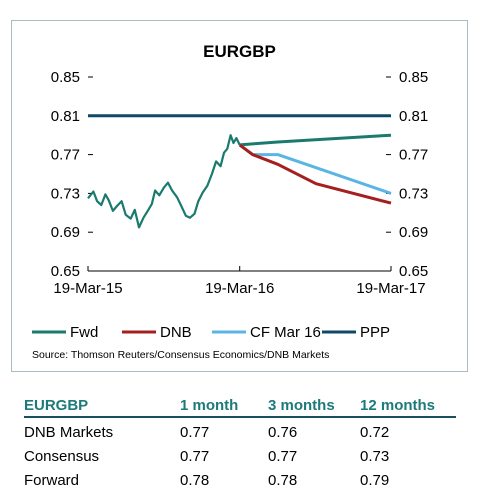  I want to click on chart-title: EURGBP, so click(239, 51).